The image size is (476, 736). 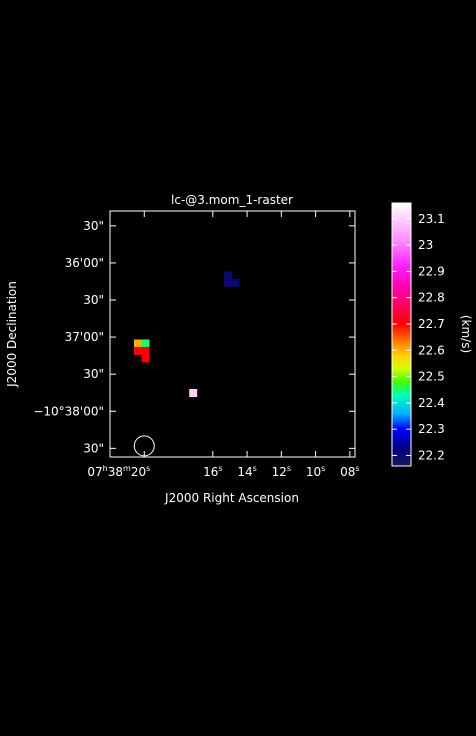 What do you see at coordinates (431, 219) in the screenshot?
I see `colorbar-tick-label: 23.1` at bounding box center [431, 219].